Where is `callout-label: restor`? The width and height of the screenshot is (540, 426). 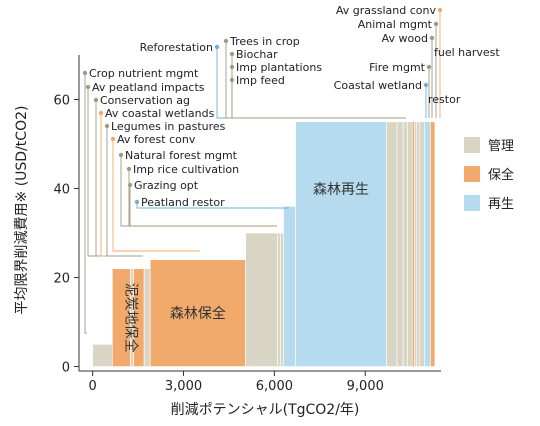 callout-label: restor is located at coordinates (444, 99).